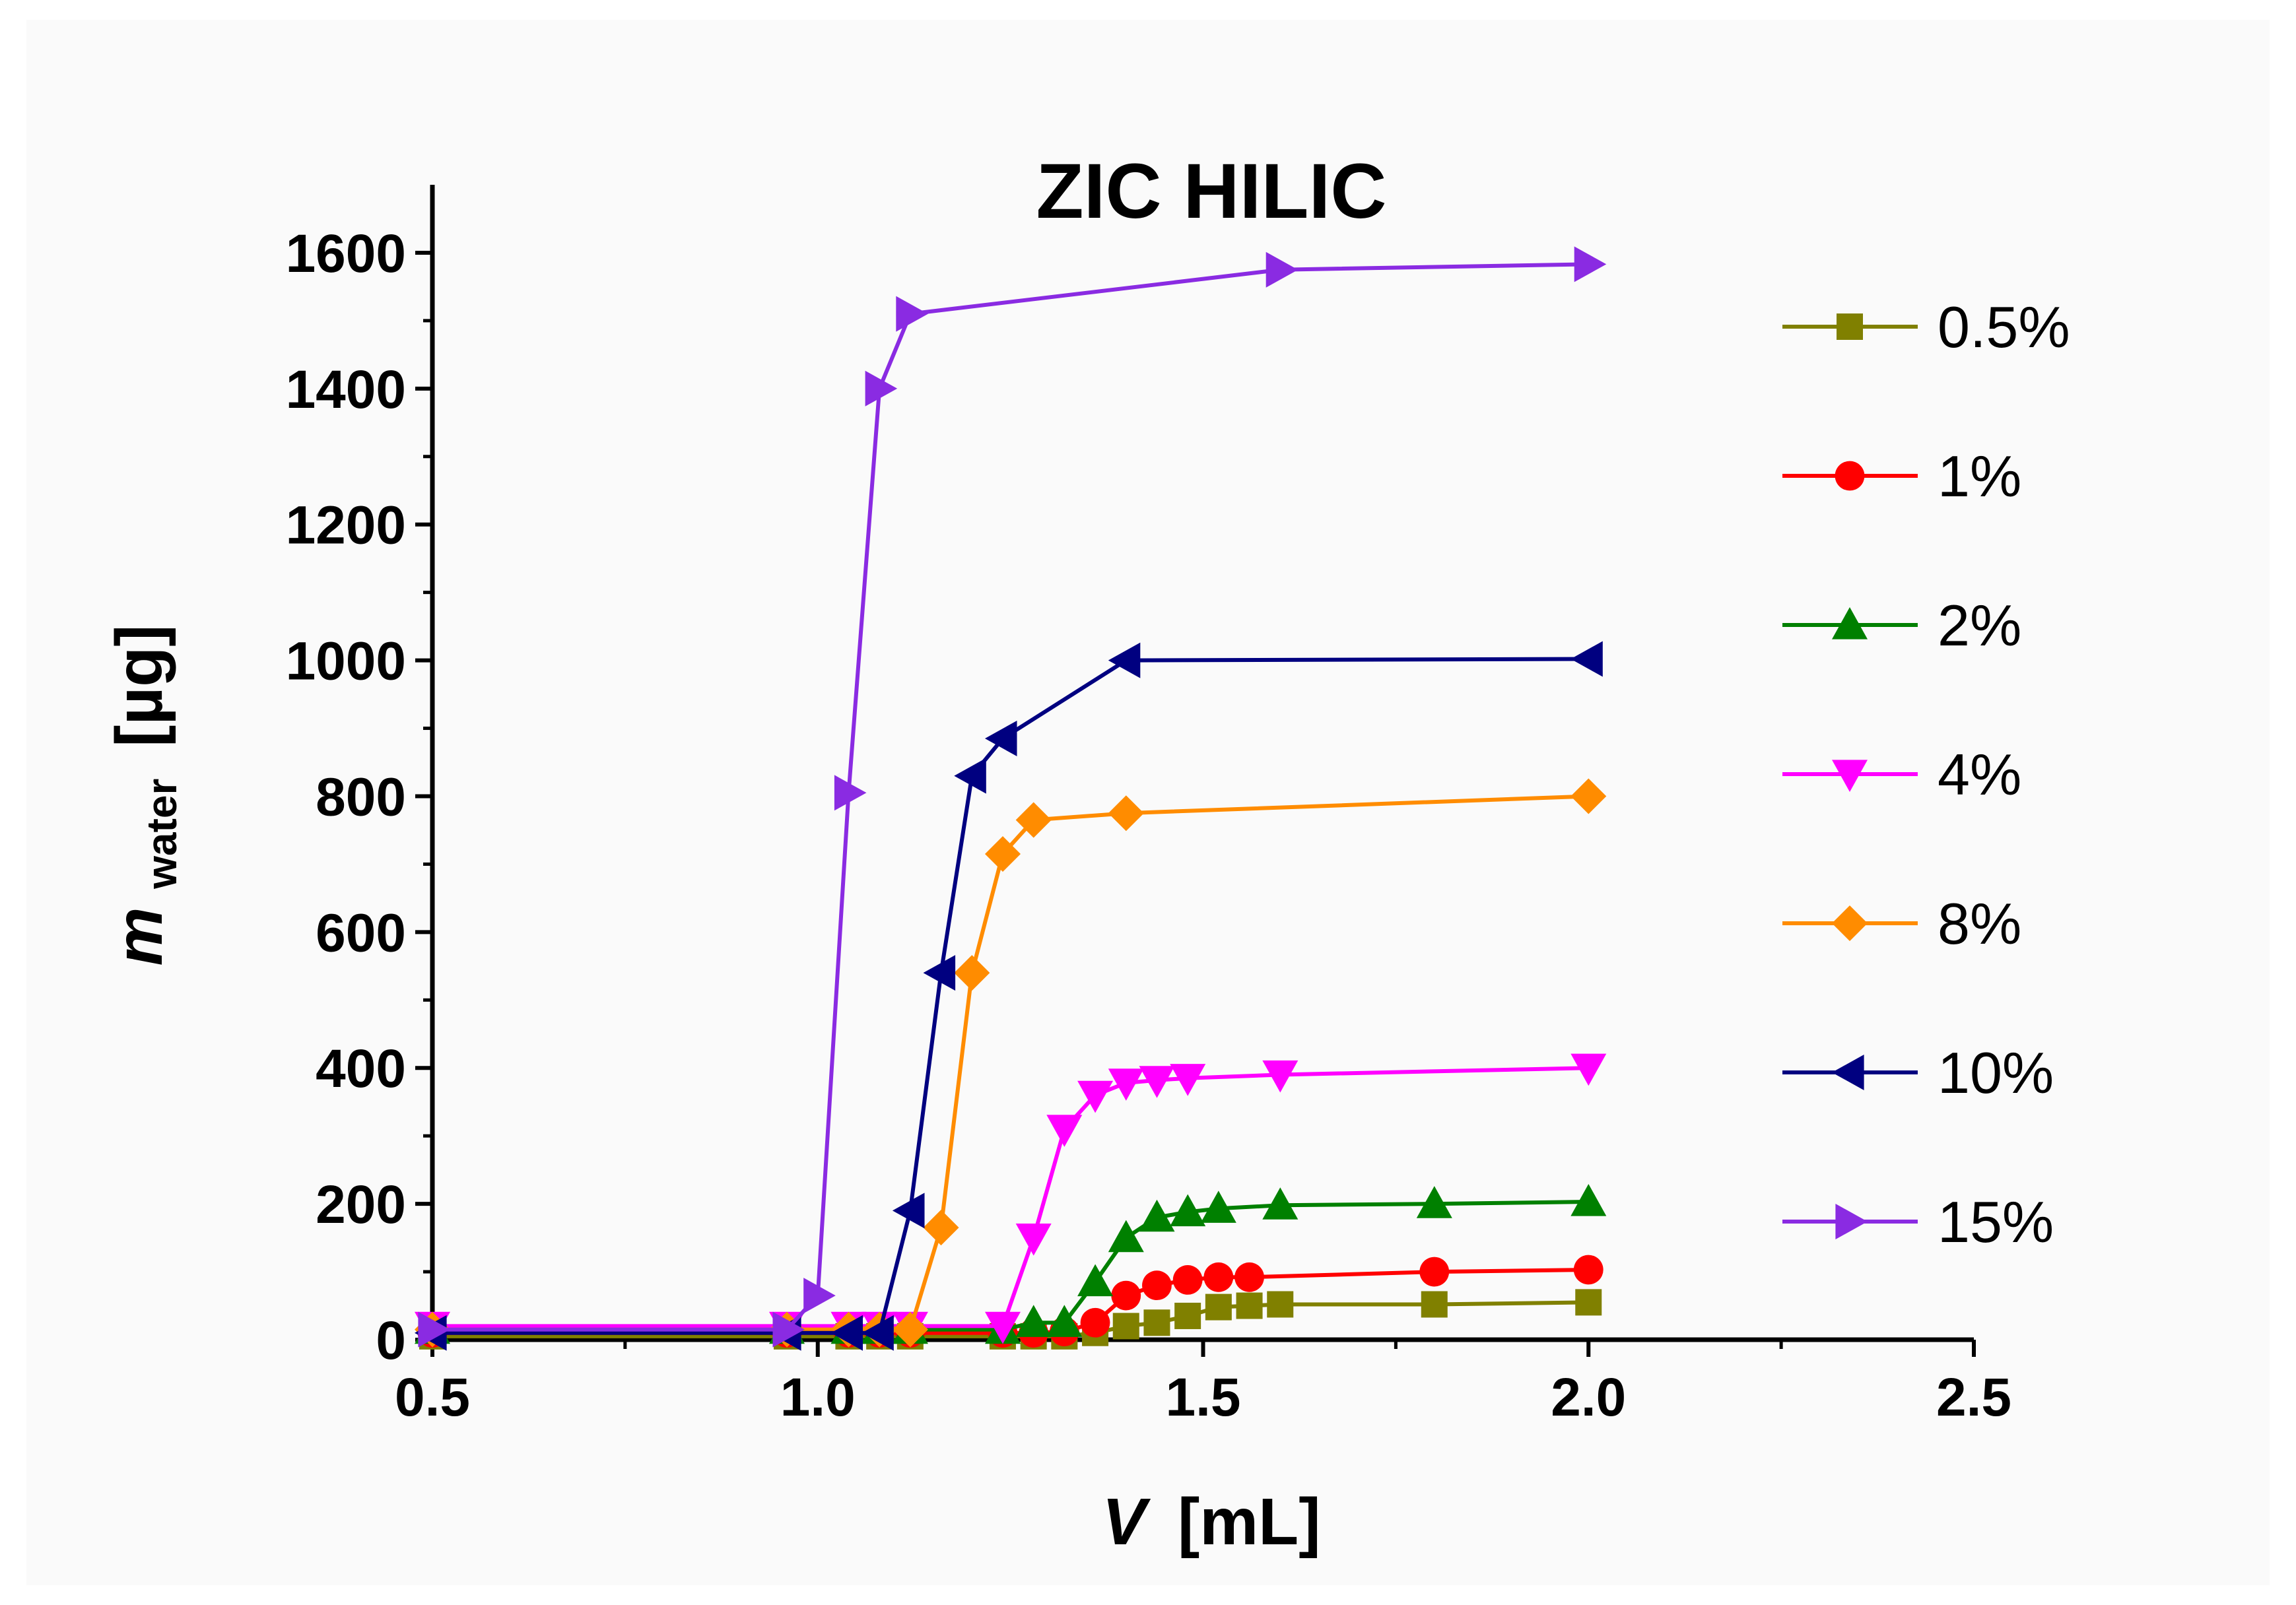 This screenshot has height=1605, width=2296. What do you see at coordinates (361, 1205) in the screenshot?
I see `y-tick-label: 200` at bounding box center [361, 1205].